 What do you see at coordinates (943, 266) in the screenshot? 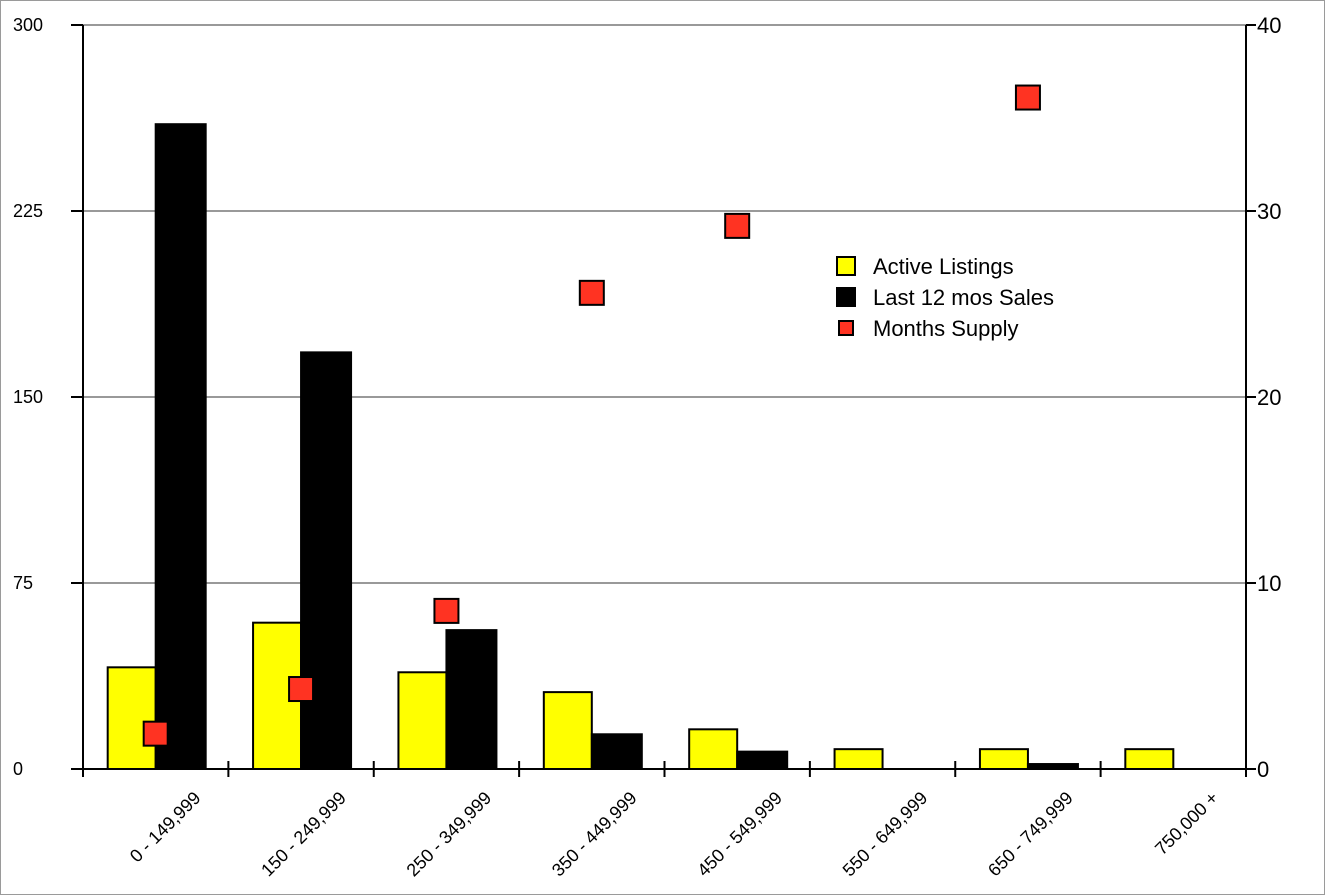
I see `legend-label: Active Listings` at bounding box center [943, 266].